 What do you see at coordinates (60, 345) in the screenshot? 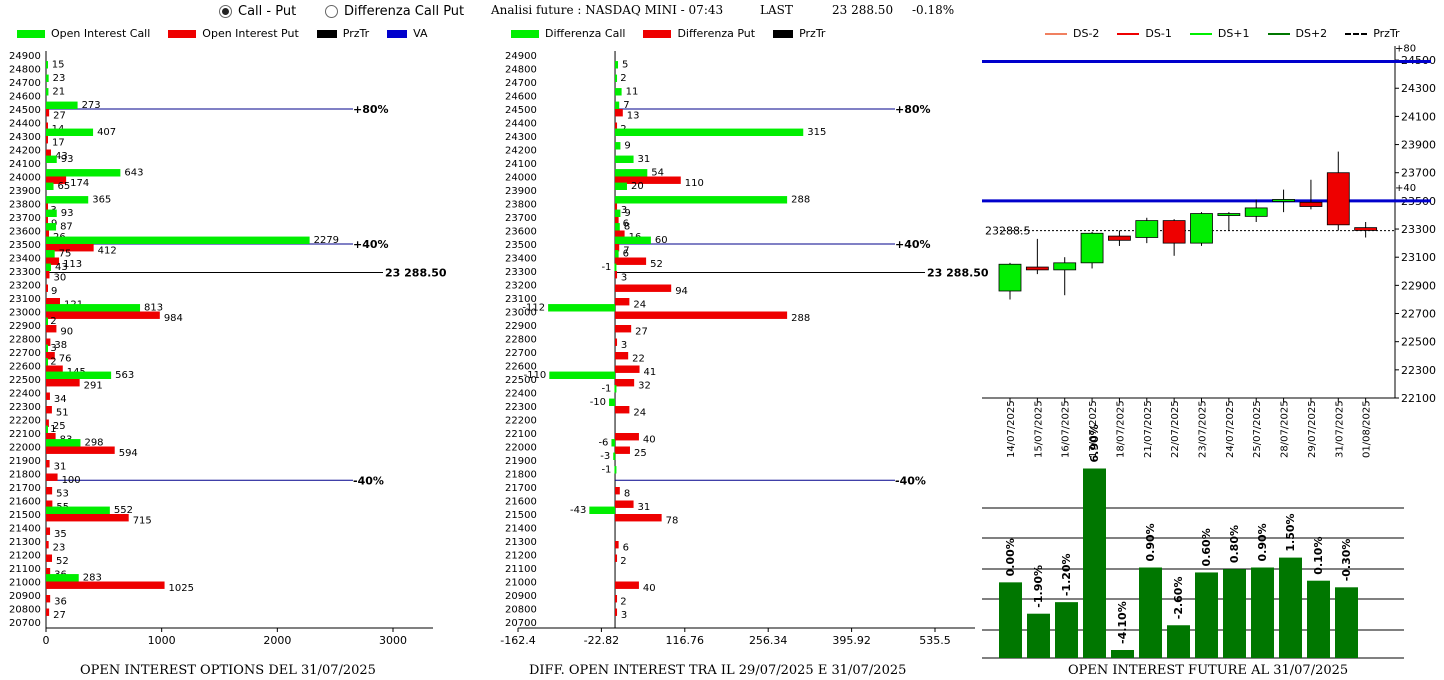
I see `oi-put-label: 38` at bounding box center [60, 345].